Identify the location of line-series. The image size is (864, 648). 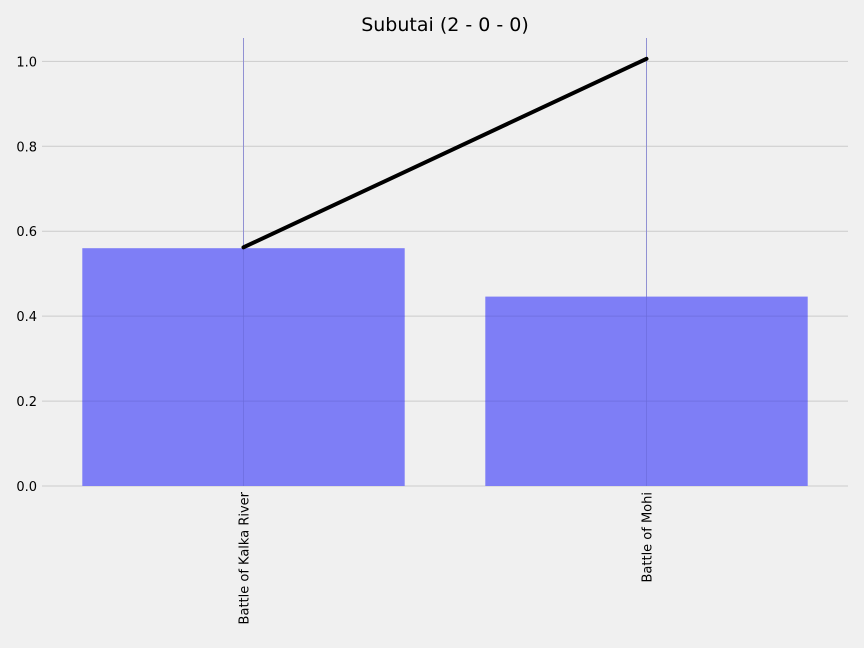
(445, 153).